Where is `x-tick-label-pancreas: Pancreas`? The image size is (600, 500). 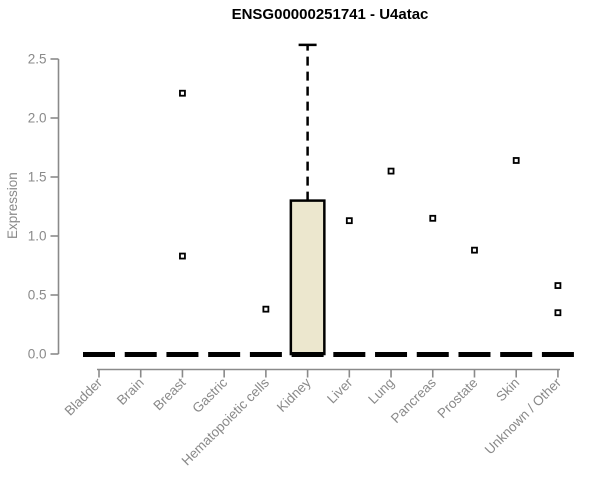 x-tick-label-pancreas: Pancreas is located at coordinates (413, 400).